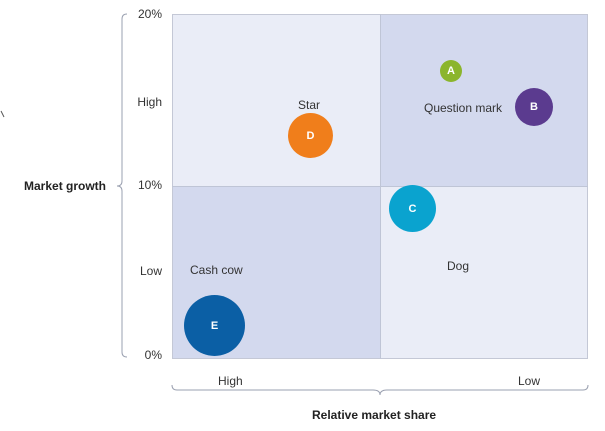 This screenshot has height=431, width=605. I want to click on bubble-e: E, so click(214, 325).